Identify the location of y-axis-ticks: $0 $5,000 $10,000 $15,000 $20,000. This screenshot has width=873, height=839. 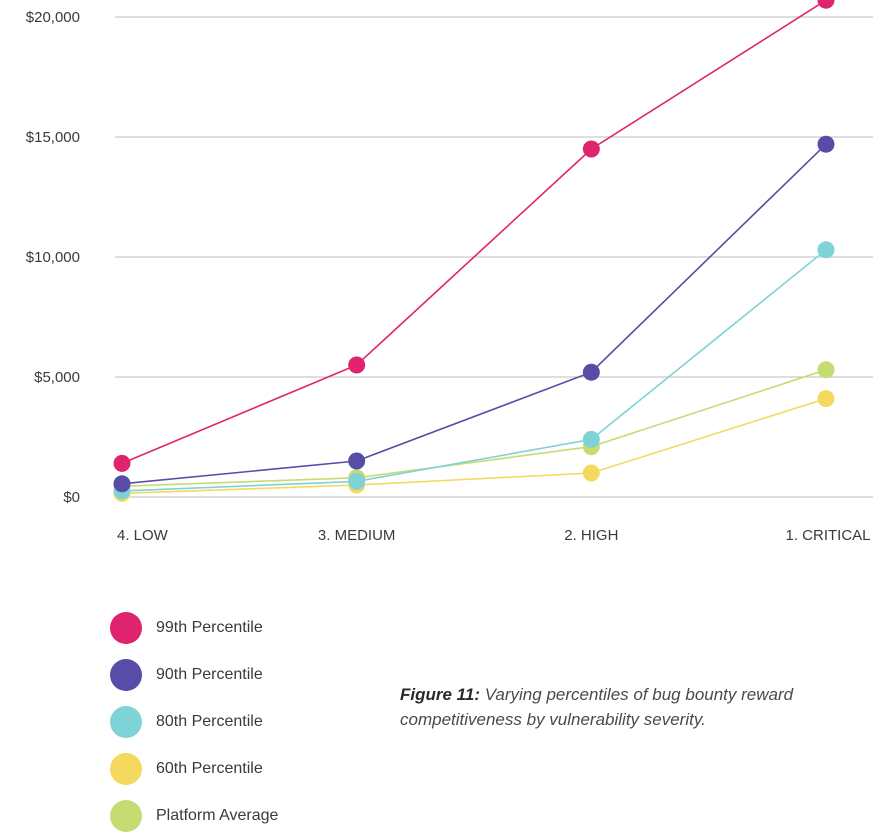
(53, 257).